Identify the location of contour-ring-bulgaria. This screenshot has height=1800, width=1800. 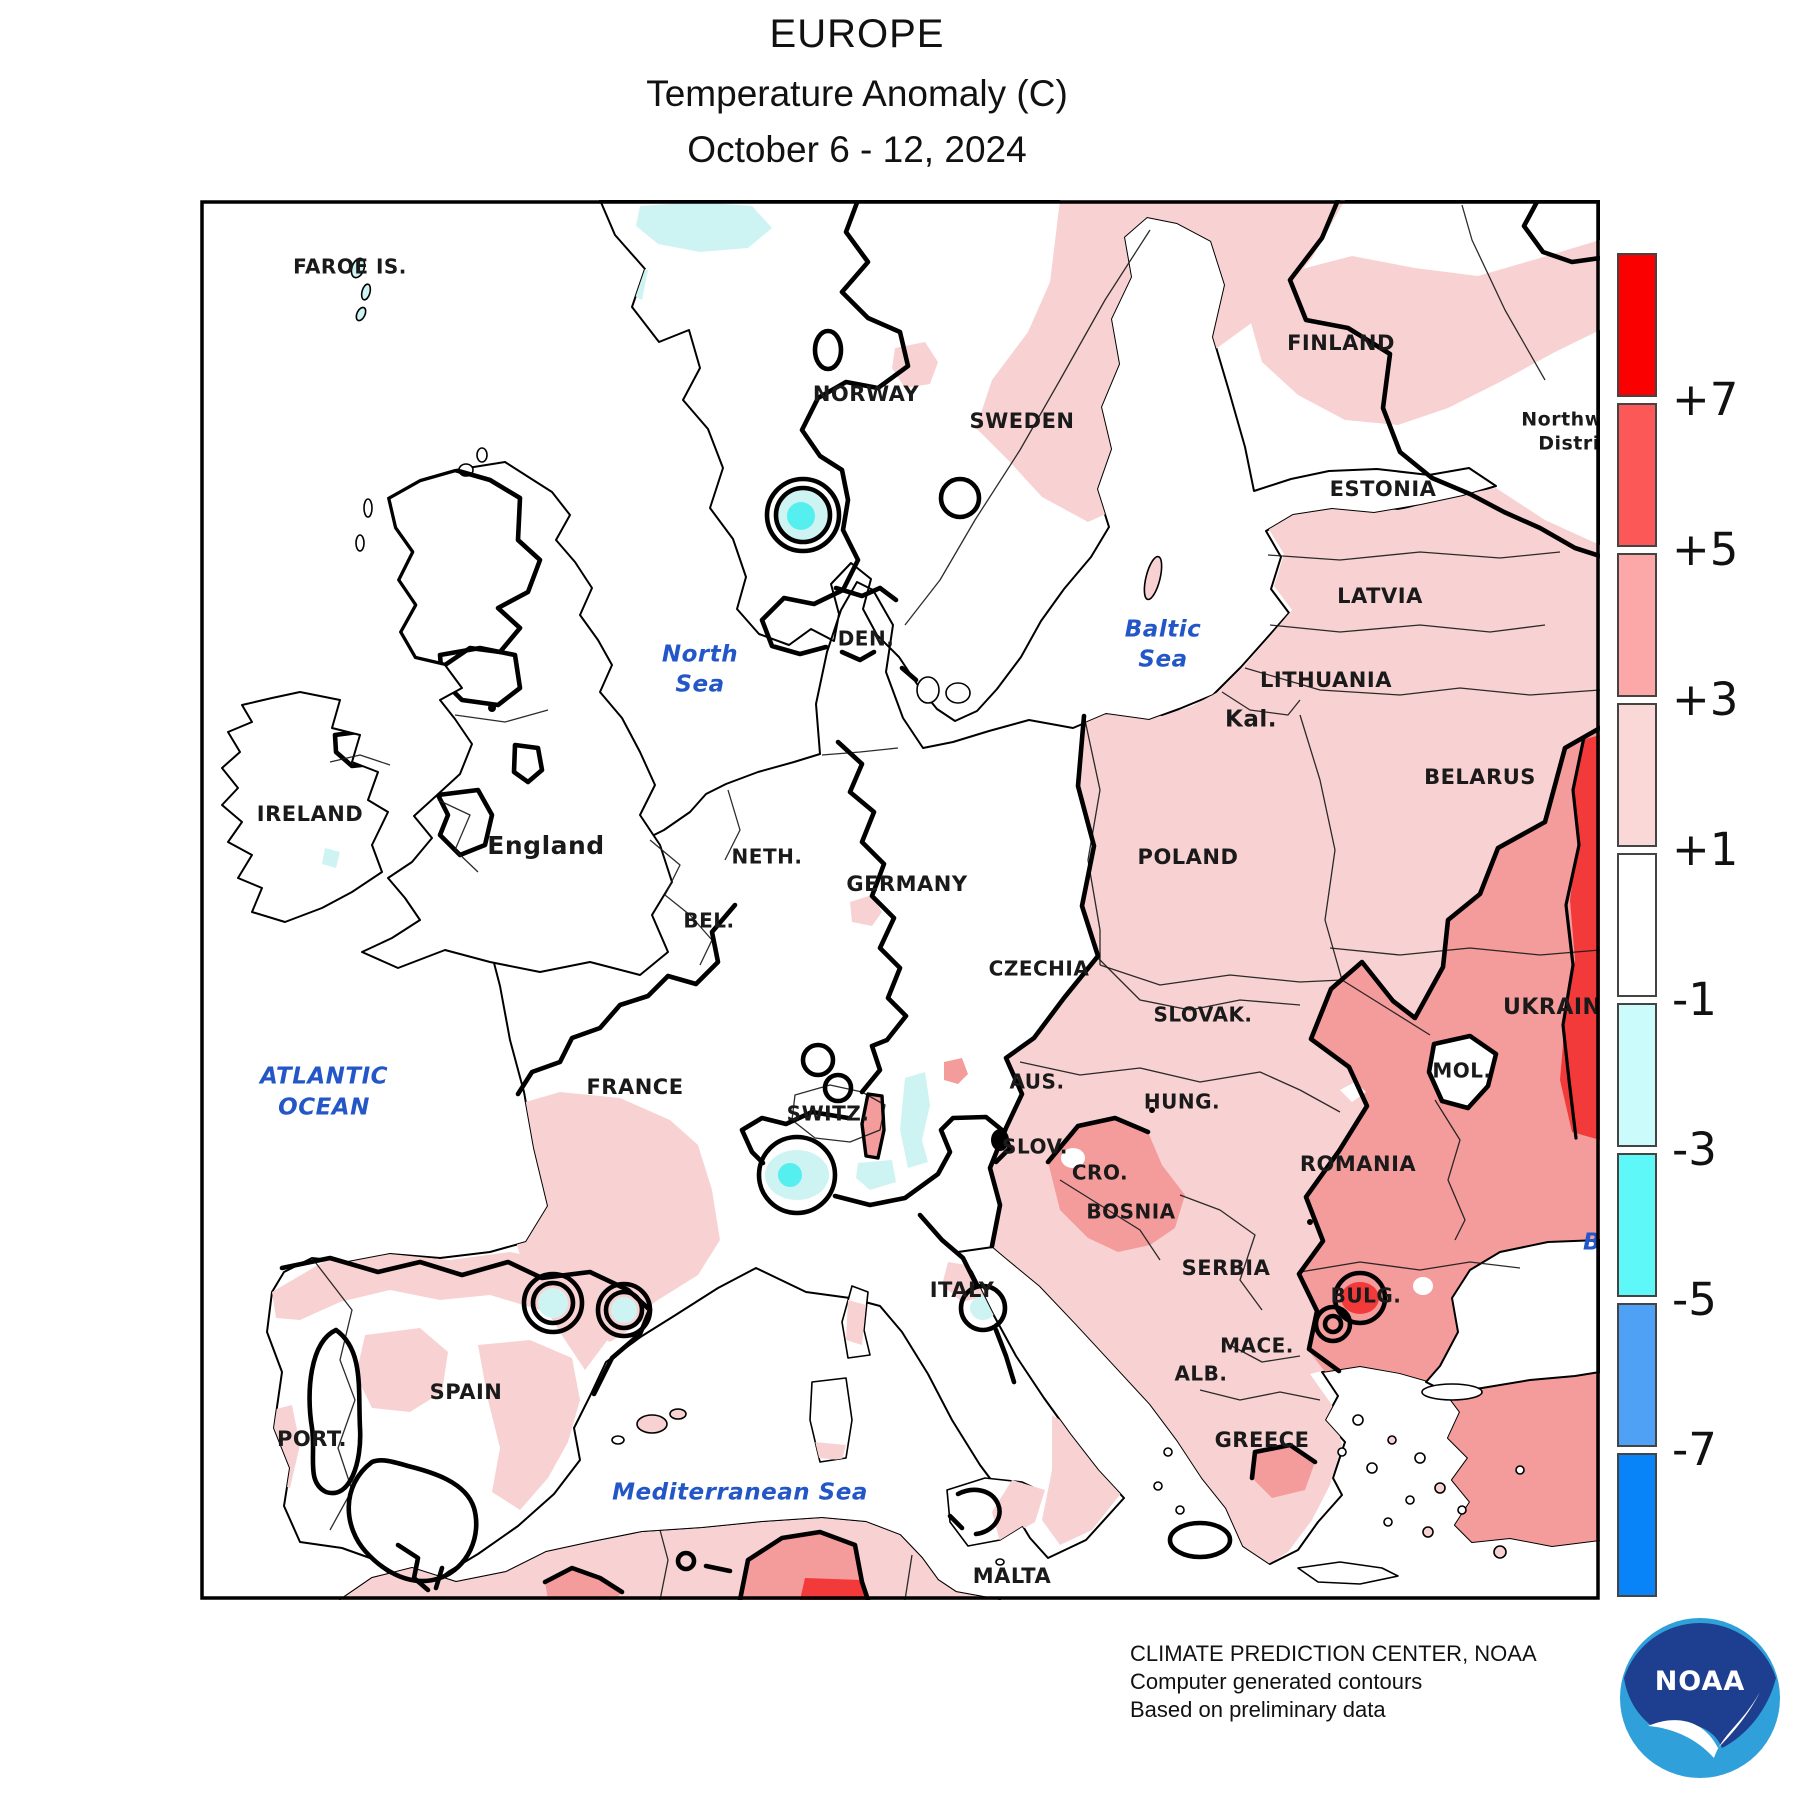
(1360, 1298).